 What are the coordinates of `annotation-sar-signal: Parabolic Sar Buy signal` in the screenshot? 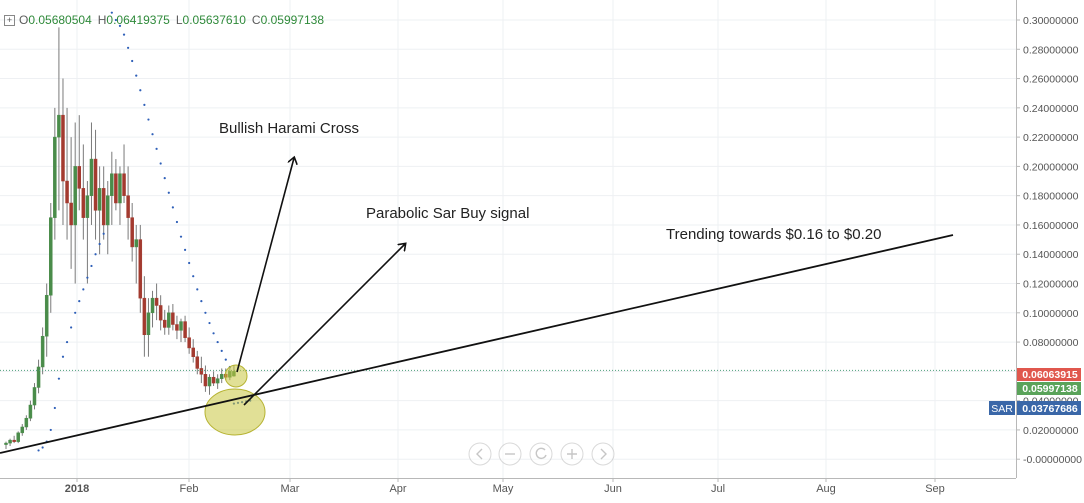 It's located at (447, 213).